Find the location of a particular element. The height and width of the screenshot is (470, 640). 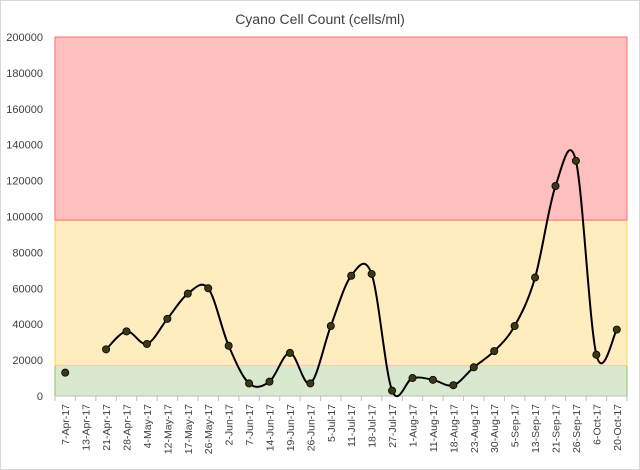

x-tick-label: 21-Apr-17 is located at coordinates (107, 427).